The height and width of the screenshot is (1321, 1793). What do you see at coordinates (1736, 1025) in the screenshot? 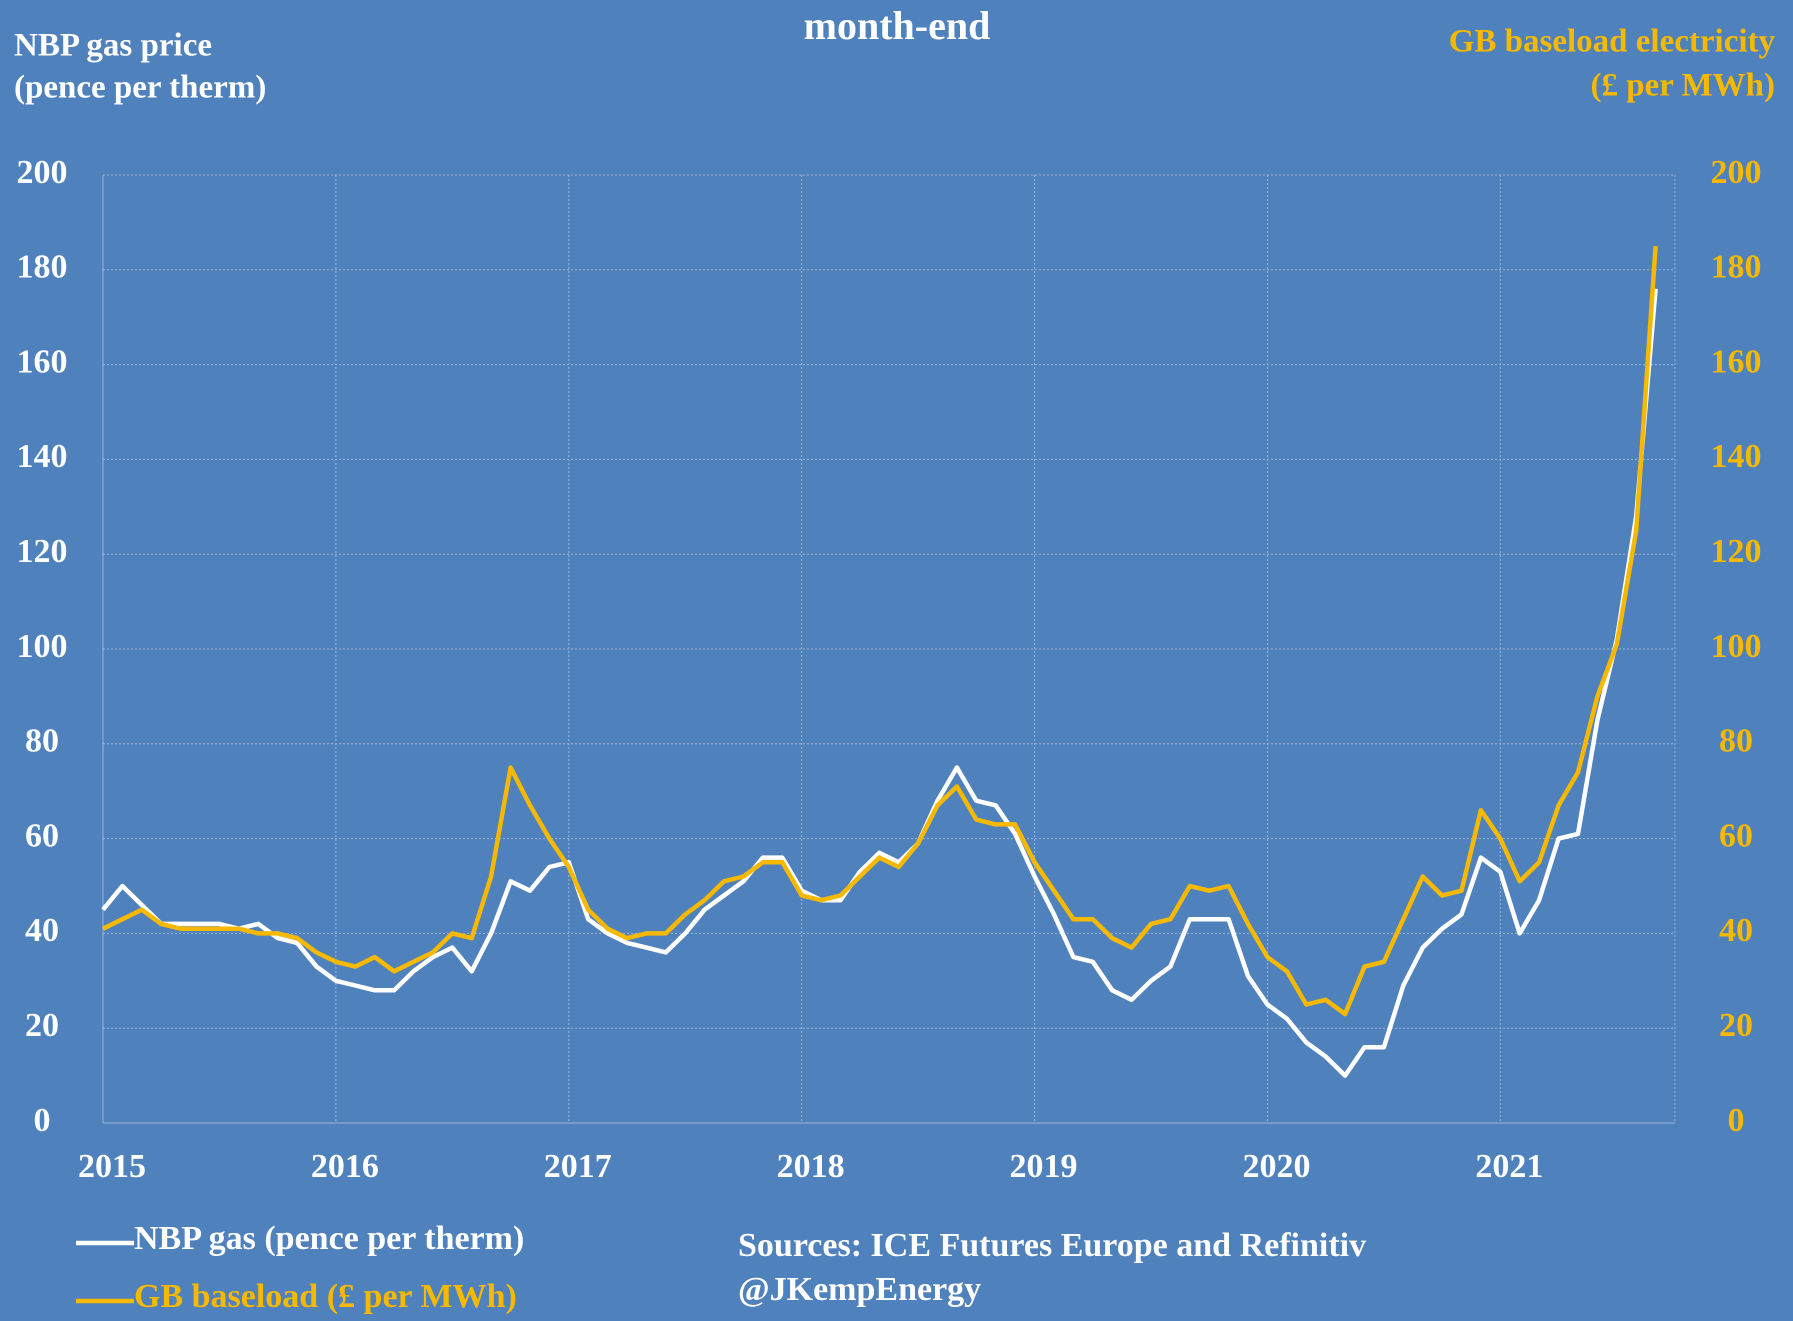
I see `y2-tick-label: 20` at bounding box center [1736, 1025].